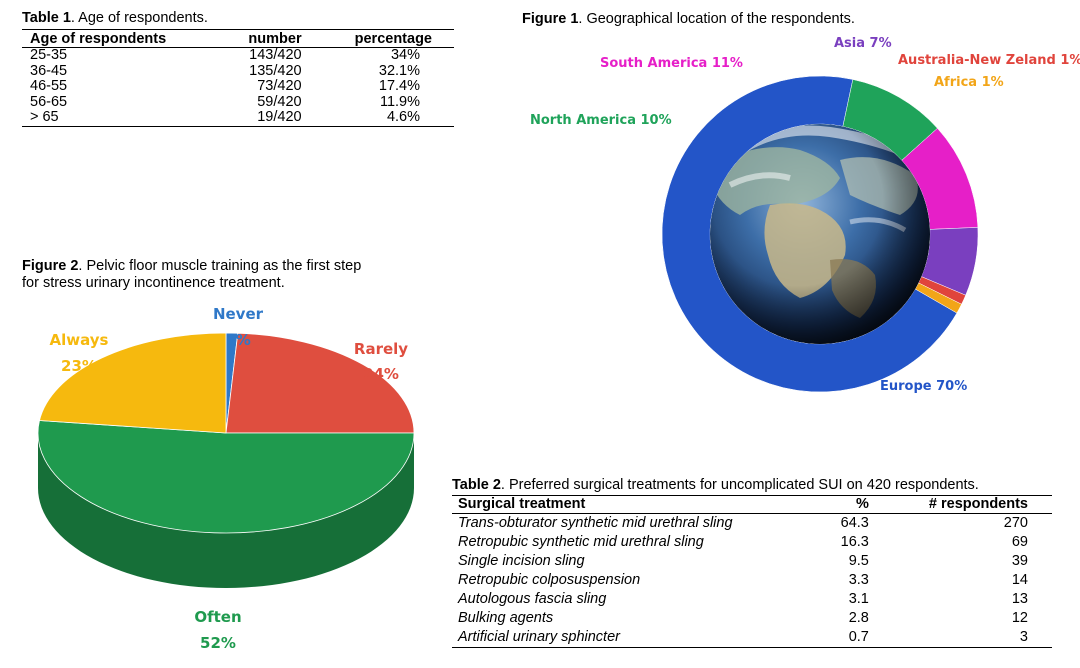 The height and width of the screenshot is (668, 1080). What do you see at coordinates (752, 580) in the screenshot?
I see `table-row: Retropubic colposuspension 3.3 14` at bounding box center [752, 580].